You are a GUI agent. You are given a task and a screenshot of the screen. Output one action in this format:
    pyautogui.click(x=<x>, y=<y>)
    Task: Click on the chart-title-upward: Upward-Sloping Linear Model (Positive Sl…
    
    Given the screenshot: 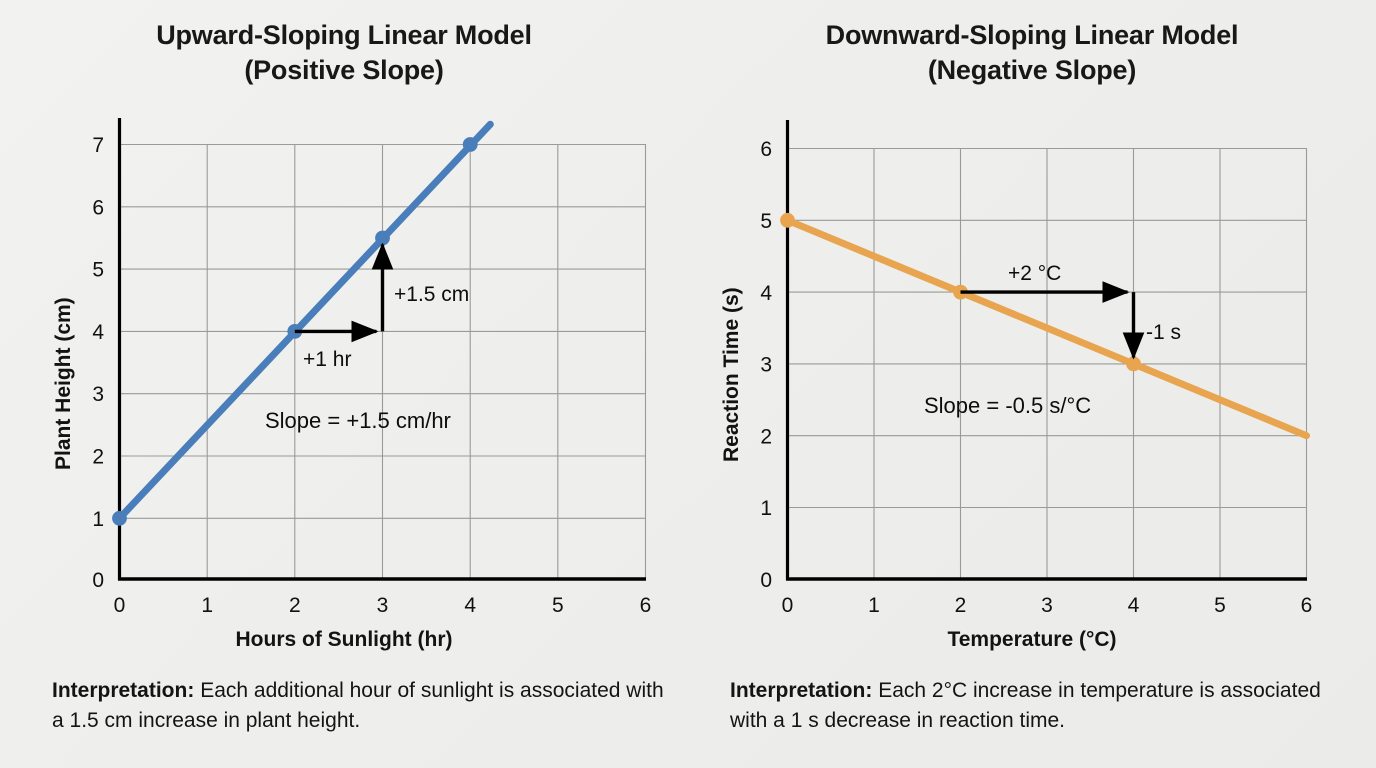 What is the action you would take?
    pyautogui.click(x=344, y=53)
    